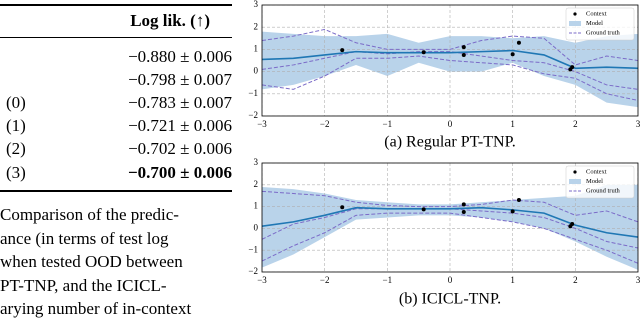 The image size is (640, 321). What do you see at coordinates (116, 37) in the screenshot?
I see `table-mid-rule` at bounding box center [116, 37].